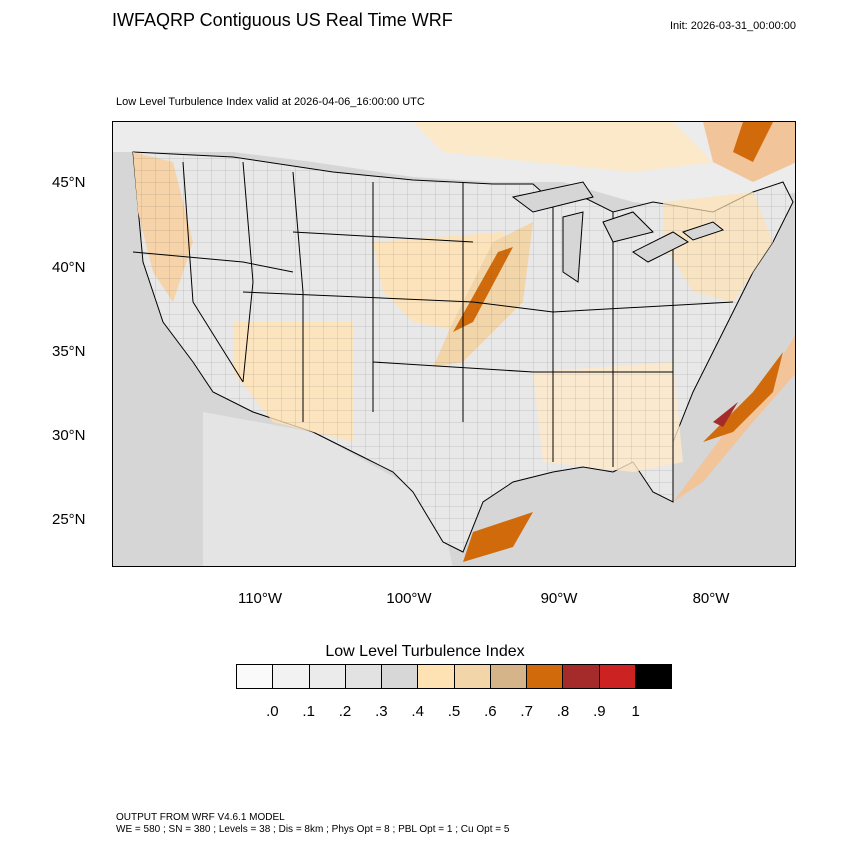  What do you see at coordinates (69, 267) in the screenshot?
I see `lat-label-40n: 40°N` at bounding box center [69, 267].